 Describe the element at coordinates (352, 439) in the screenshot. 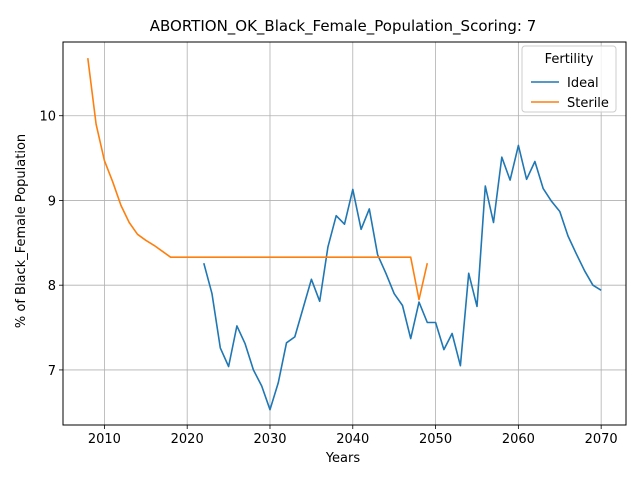

I see `x-tick-label: 2040` at that location.